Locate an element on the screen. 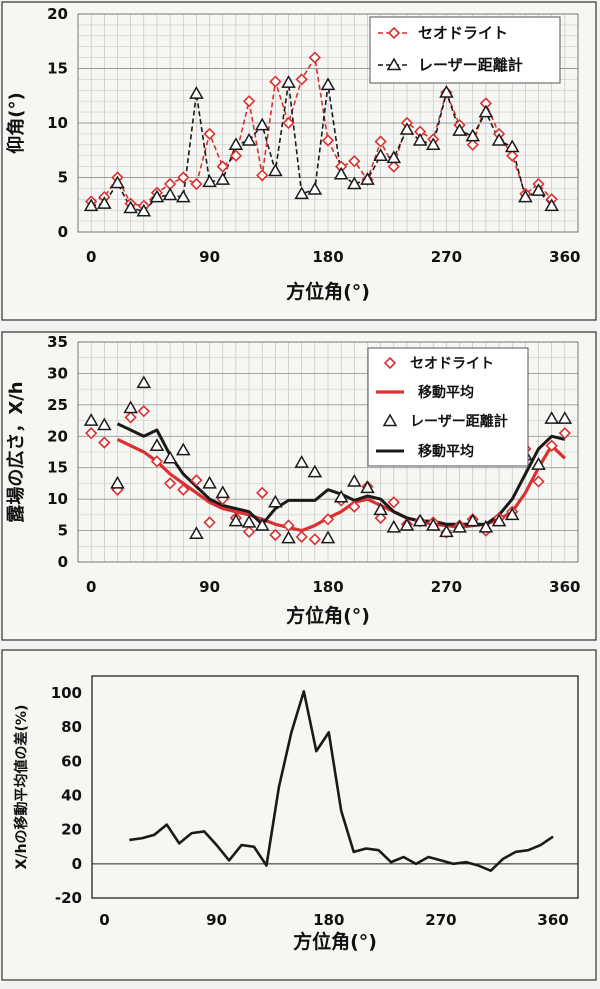  y-tick-label: 35 is located at coordinates (57, 342).